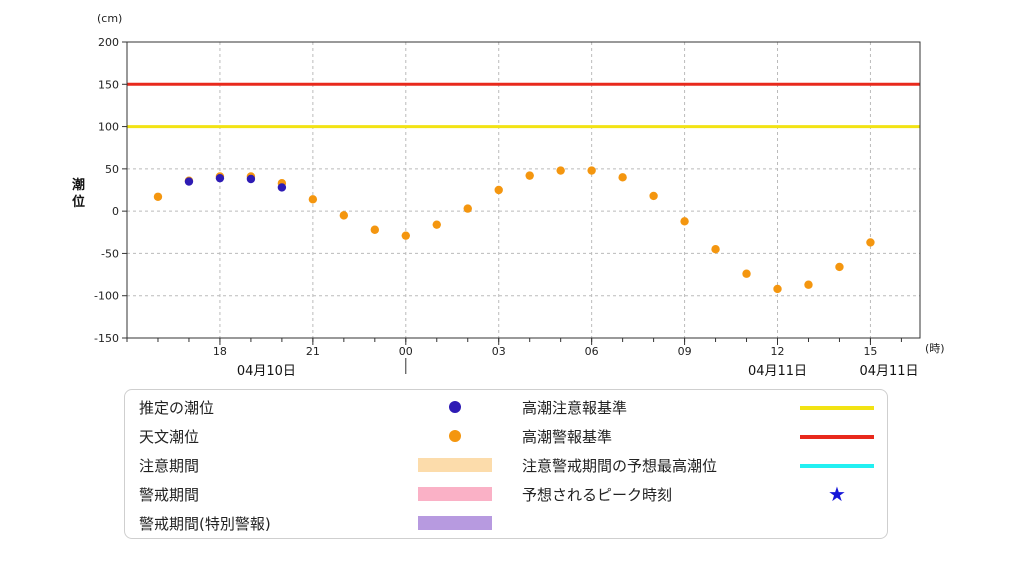 Image resolution: width=1024 pixels, height=567 pixels. What do you see at coordinates (597, 495) in the screenshot?
I see `legend-label: 予想されるピーク時刻` at bounding box center [597, 495].